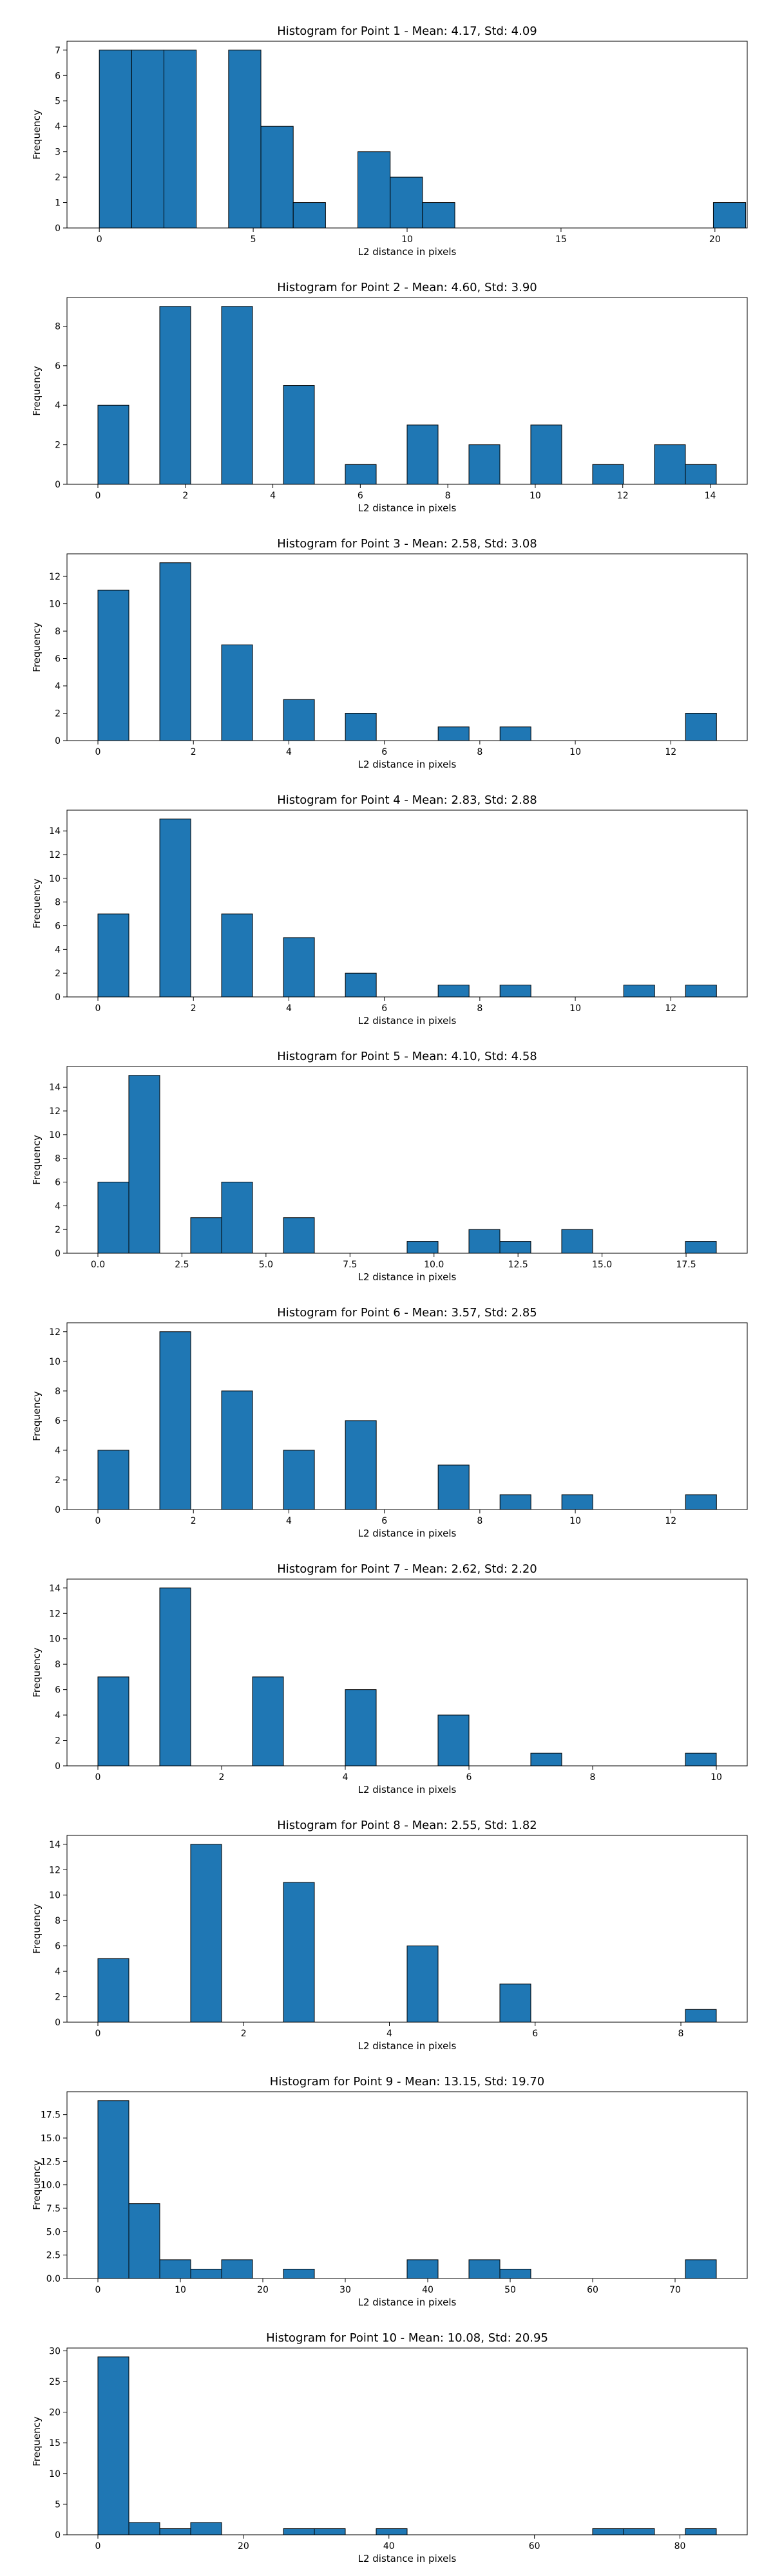  Describe the element at coordinates (55, 2382) in the screenshot. I see `y-tick-label: 25` at that location.